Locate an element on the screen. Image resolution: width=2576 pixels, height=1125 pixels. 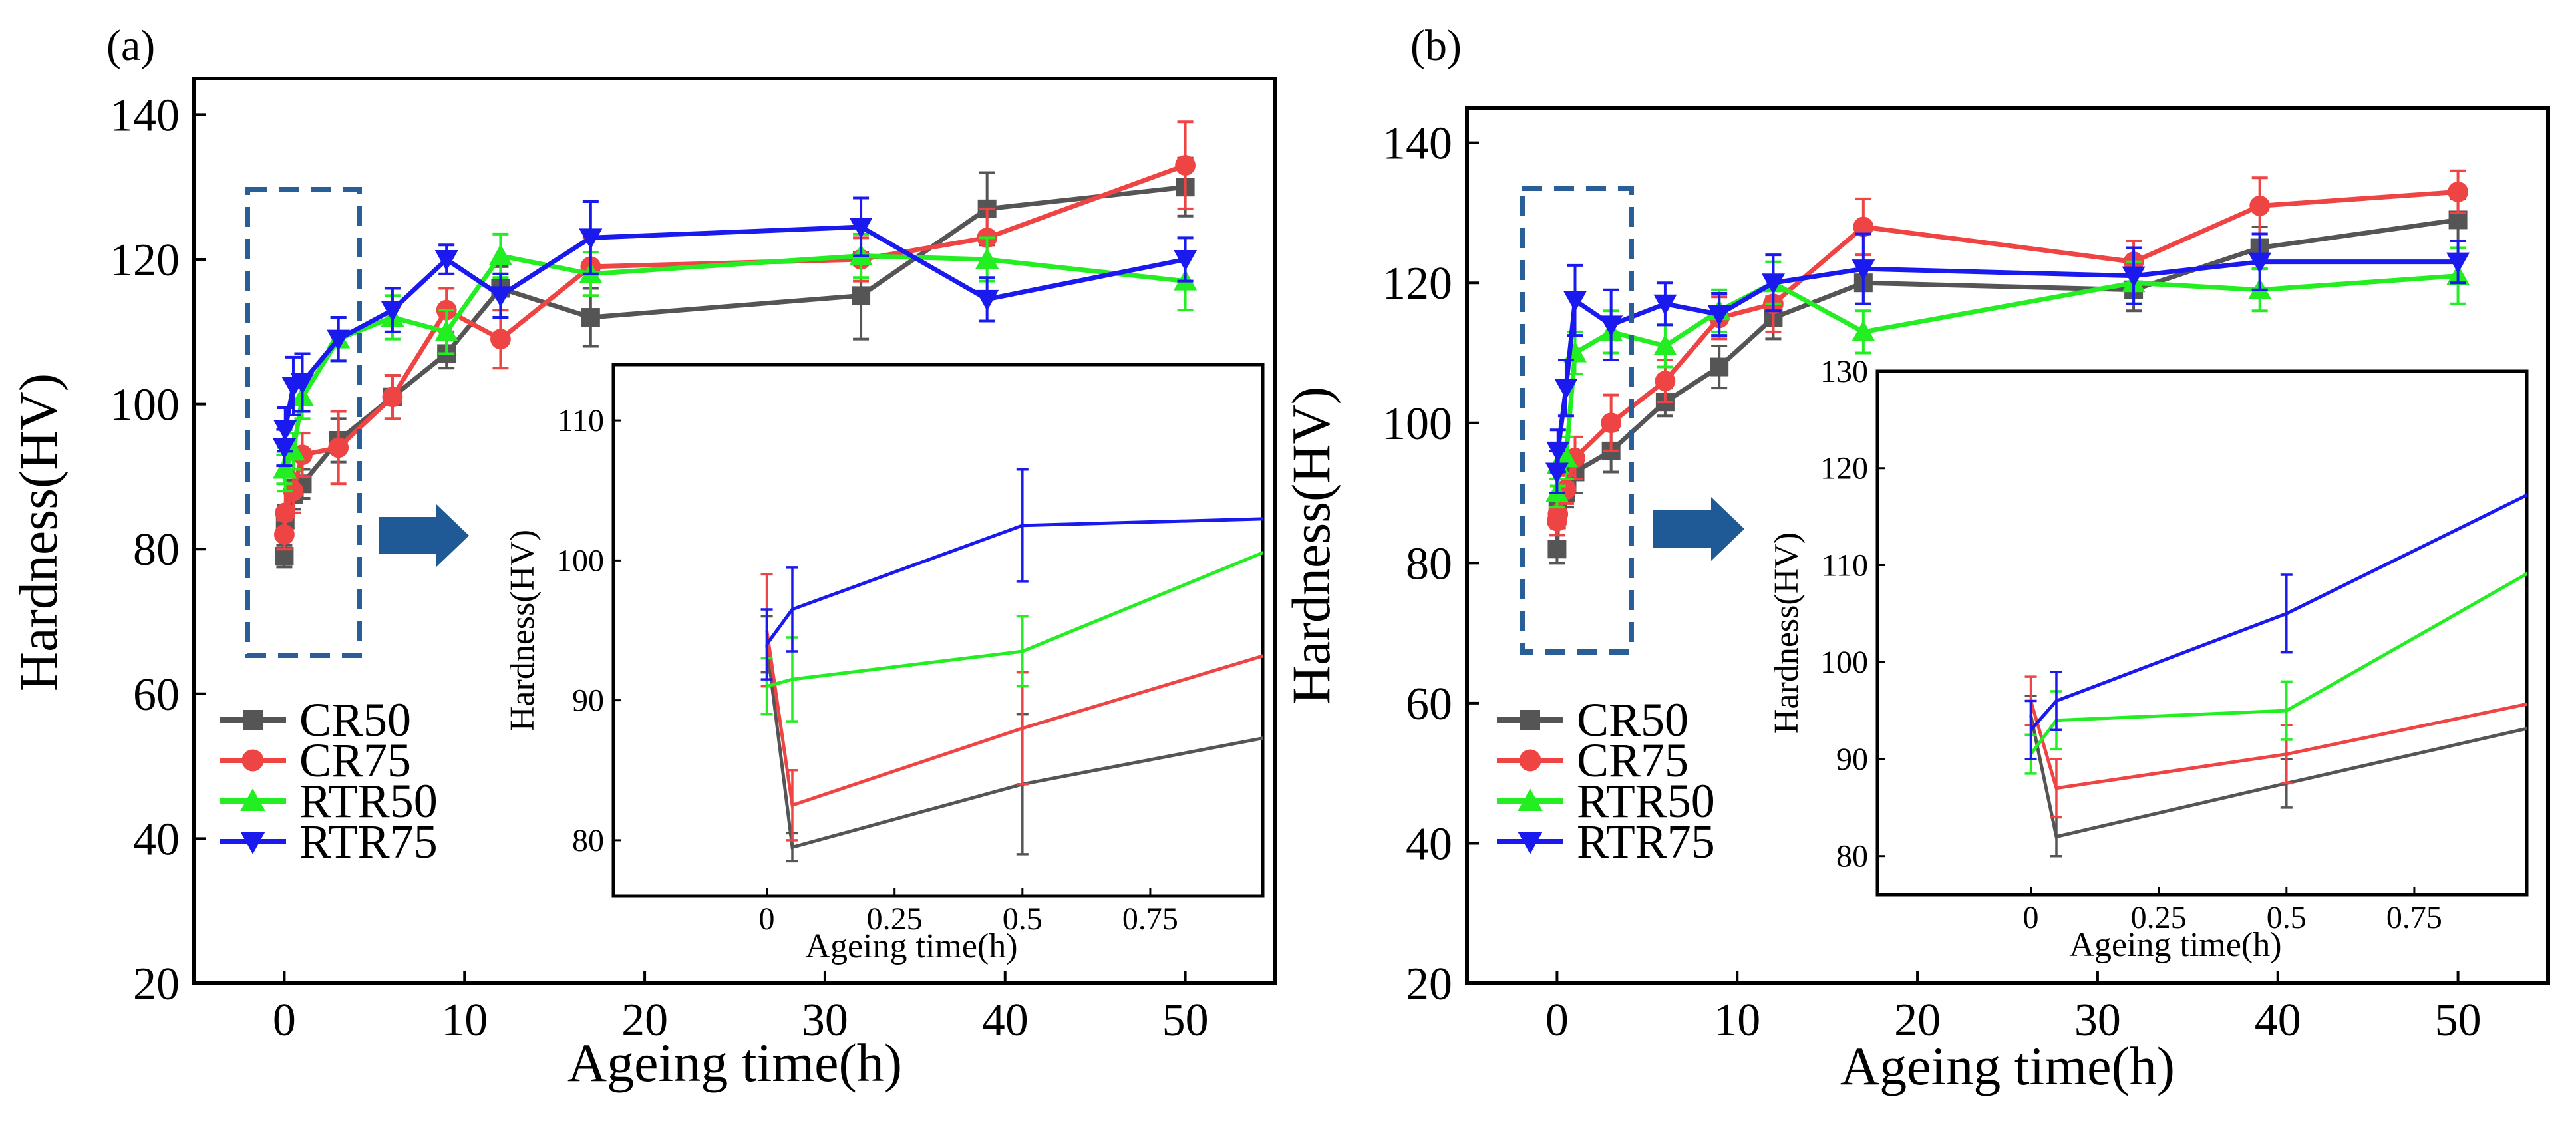
x-tick-label: 0 is located at coordinates (284, 1020).